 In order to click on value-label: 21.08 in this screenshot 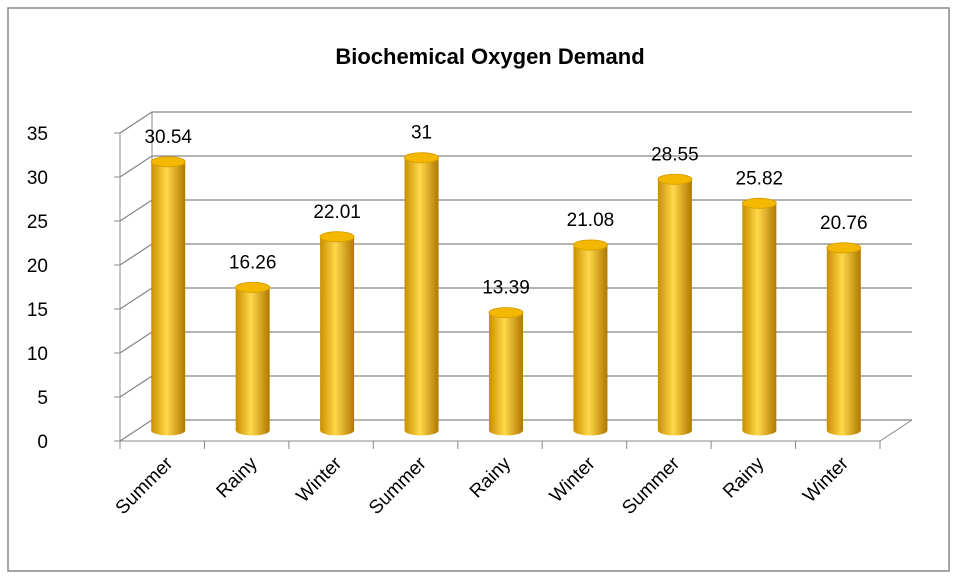, I will do `click(591, 220)`.